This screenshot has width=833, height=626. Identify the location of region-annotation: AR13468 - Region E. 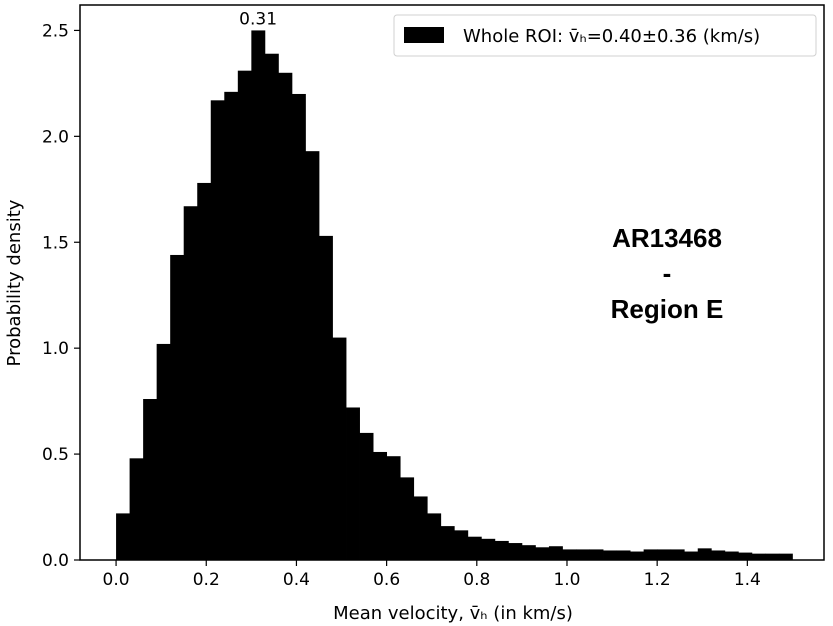
(667, 273).